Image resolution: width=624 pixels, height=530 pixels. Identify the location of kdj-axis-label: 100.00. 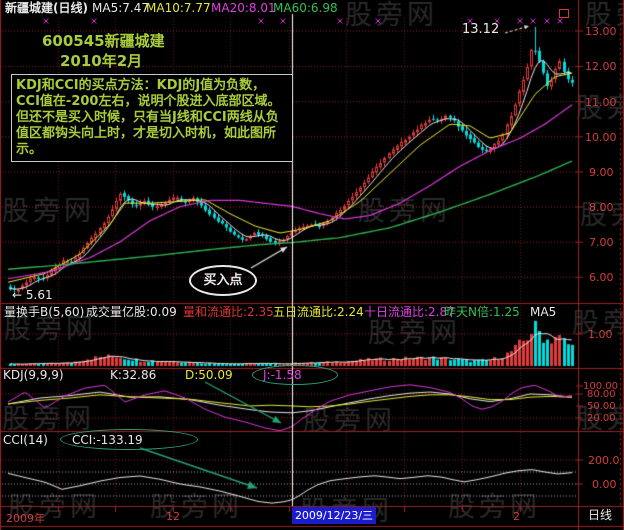
(600, 386).